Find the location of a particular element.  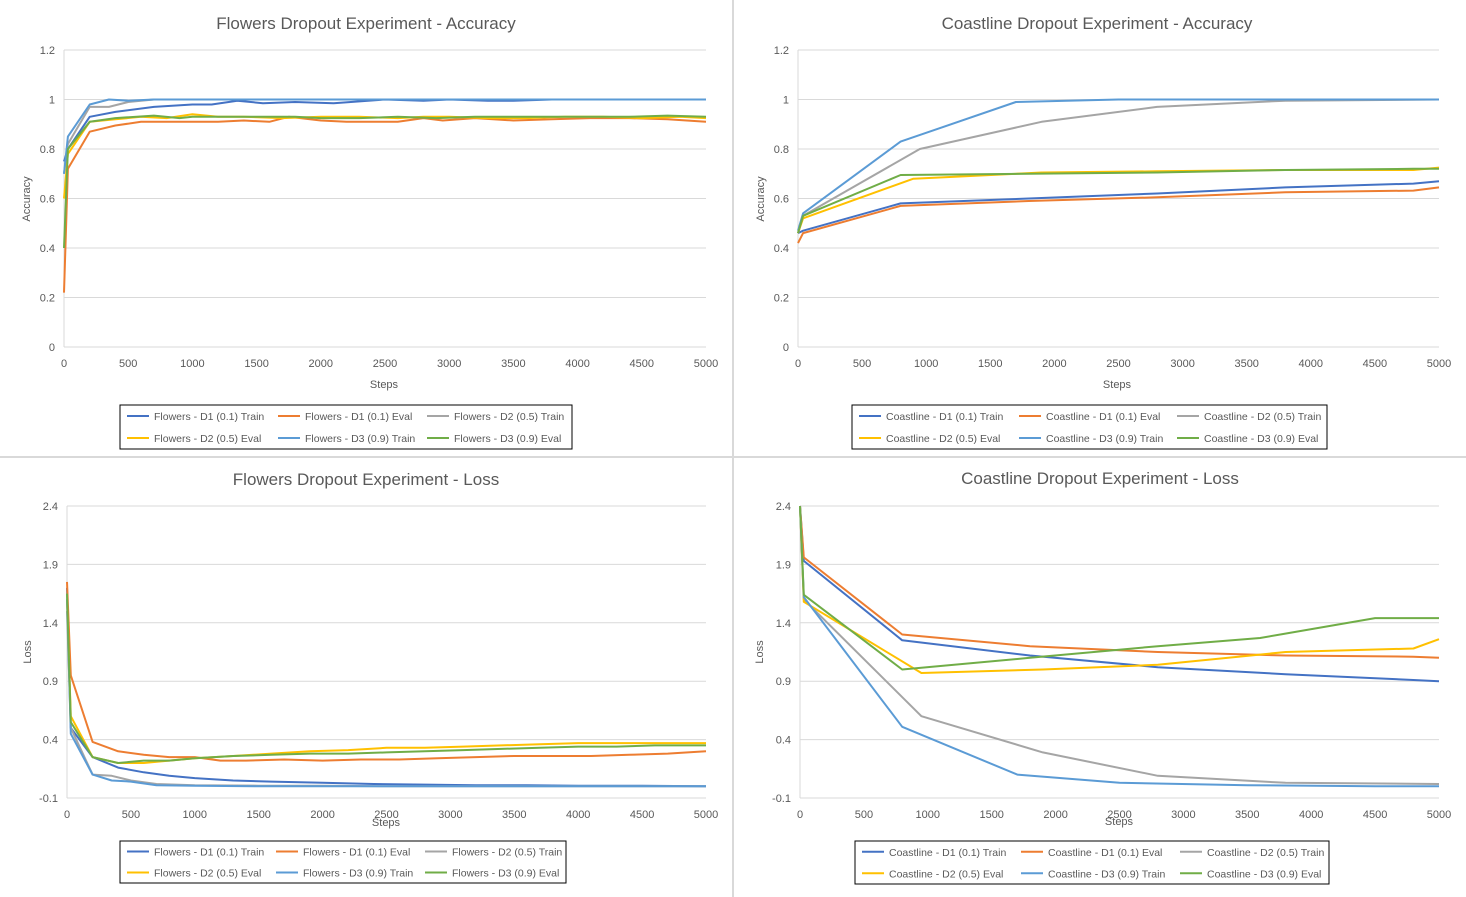

chart-title: Flowers Dropout Experiment - Loss is located at coordinates (366, 479).